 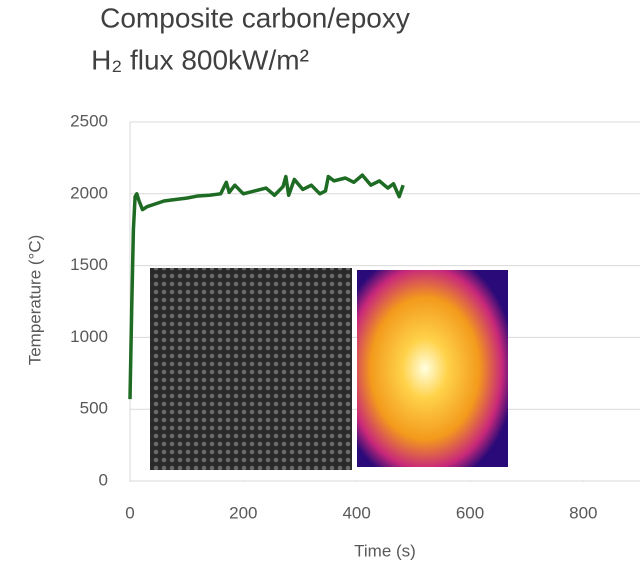 I want to click on y-tick-label: 0, so click(x=103, y=479).